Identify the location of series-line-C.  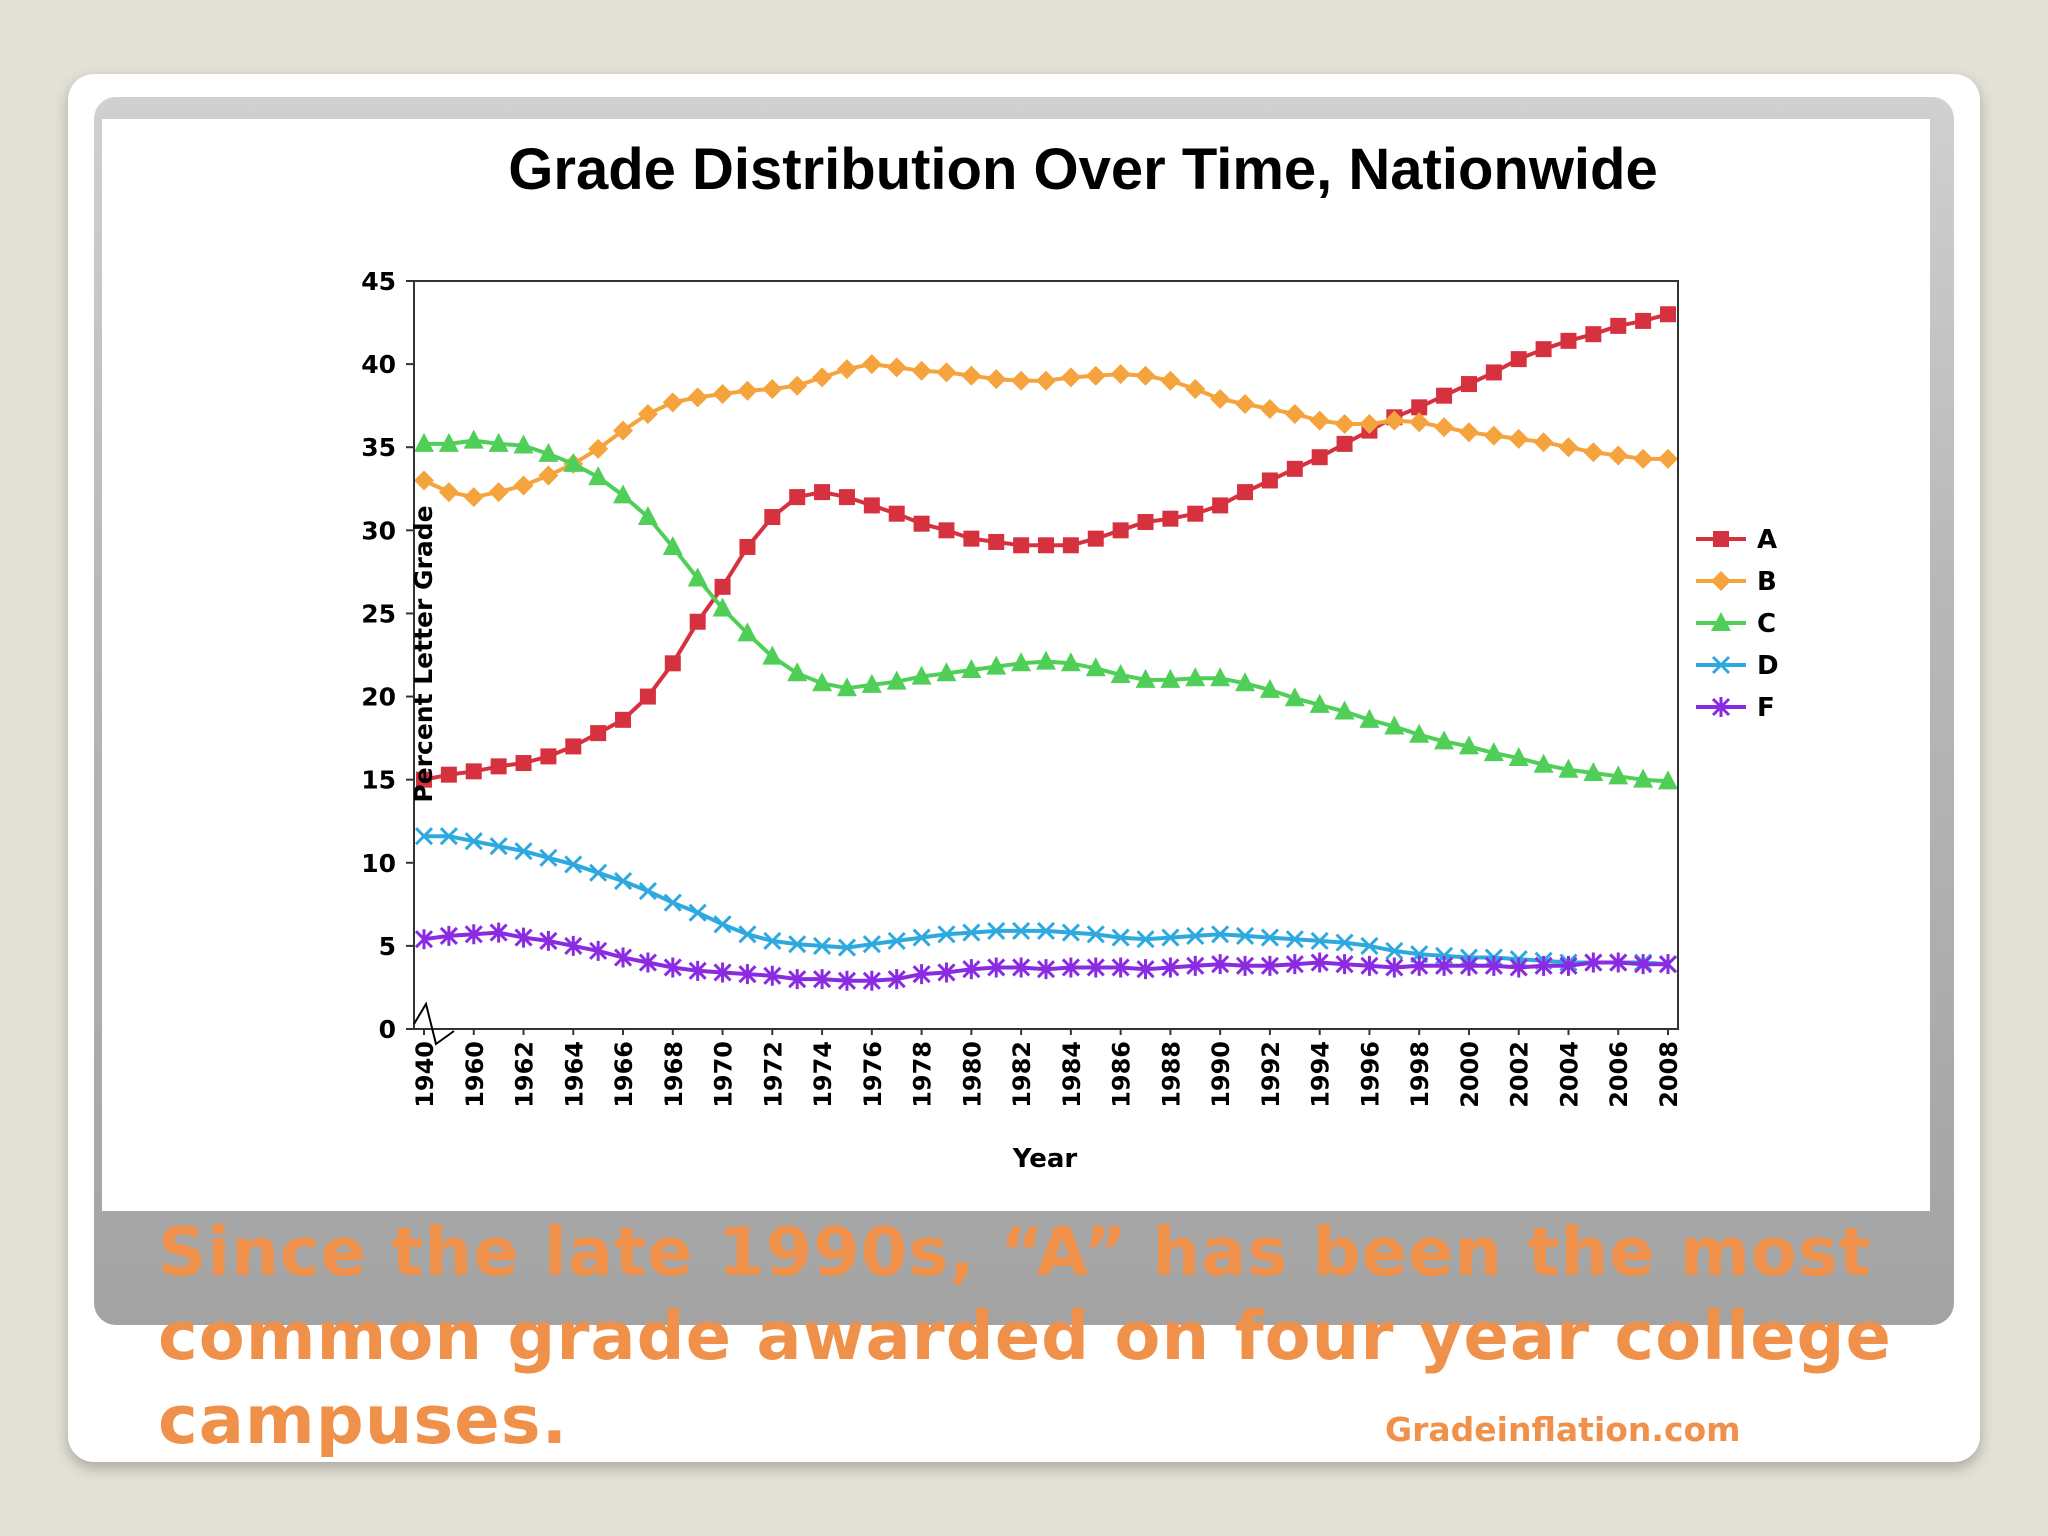
(1046, 611).